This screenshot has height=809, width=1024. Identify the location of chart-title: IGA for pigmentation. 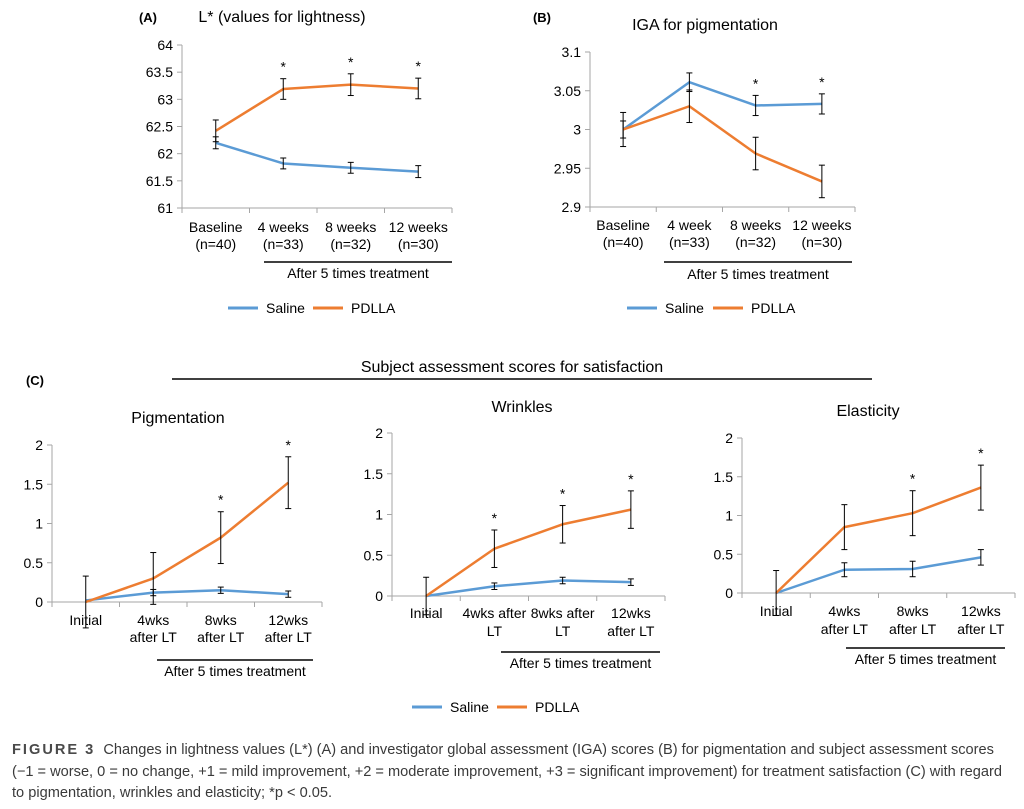
(705, 25).